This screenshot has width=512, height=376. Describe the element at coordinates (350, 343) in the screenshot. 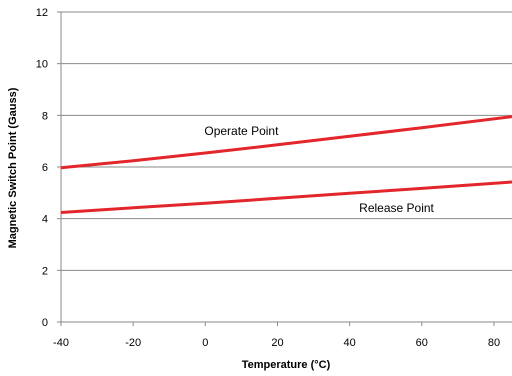

I see `x-tick-label: 40` at that location.